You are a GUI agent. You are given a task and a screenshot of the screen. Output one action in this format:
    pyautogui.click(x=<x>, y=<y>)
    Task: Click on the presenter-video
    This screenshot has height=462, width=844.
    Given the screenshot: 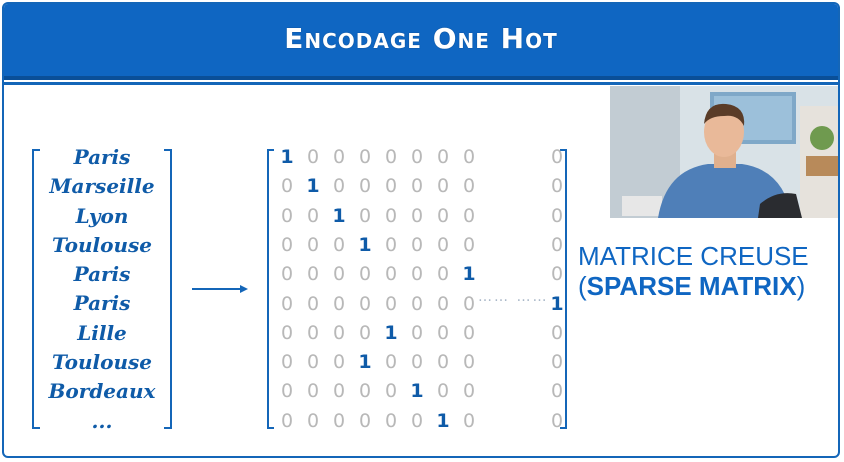 What is the action you would take?
    pyautogui.click(x=724, y=152)
    